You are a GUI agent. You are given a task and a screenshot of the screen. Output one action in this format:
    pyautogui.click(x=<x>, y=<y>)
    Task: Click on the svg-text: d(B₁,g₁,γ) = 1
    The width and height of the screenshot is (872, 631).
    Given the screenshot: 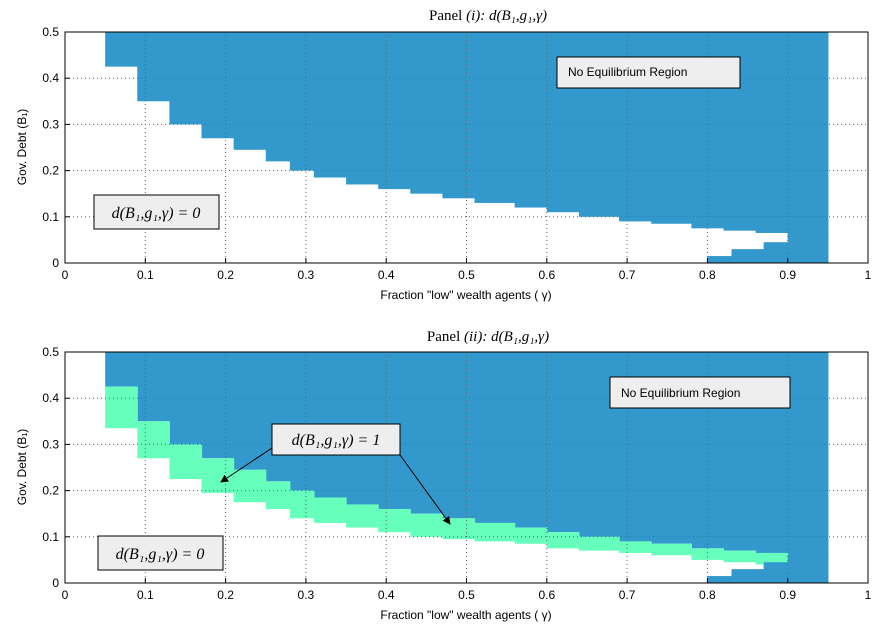 What is the action you would take?
    pyautogui.click(x=336, y=440)
    